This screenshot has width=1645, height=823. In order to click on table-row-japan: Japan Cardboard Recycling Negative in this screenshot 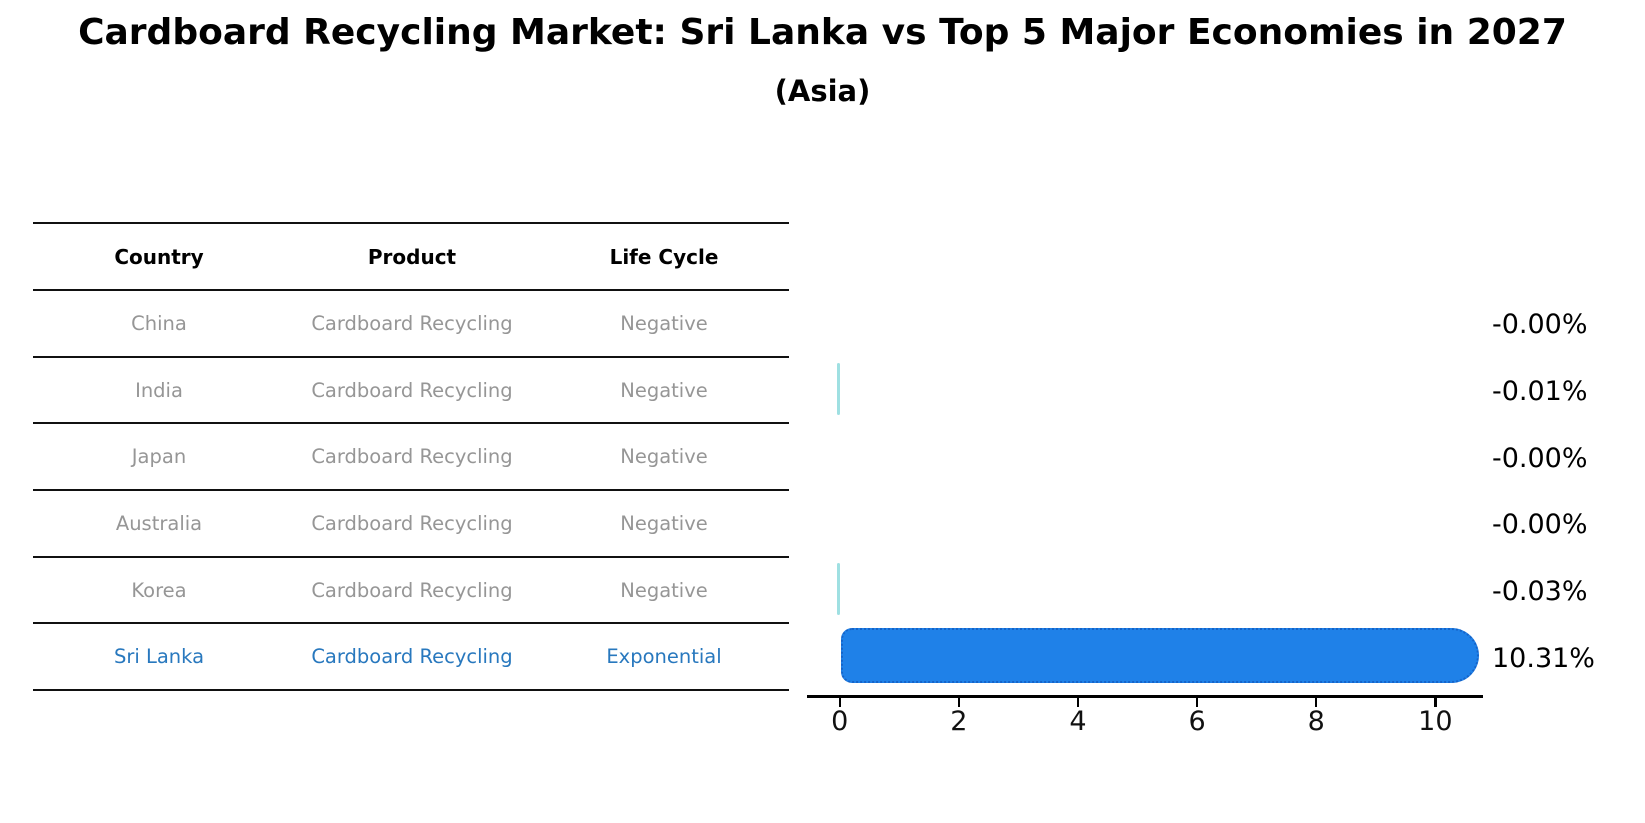, I will do `click(411, 458)`.